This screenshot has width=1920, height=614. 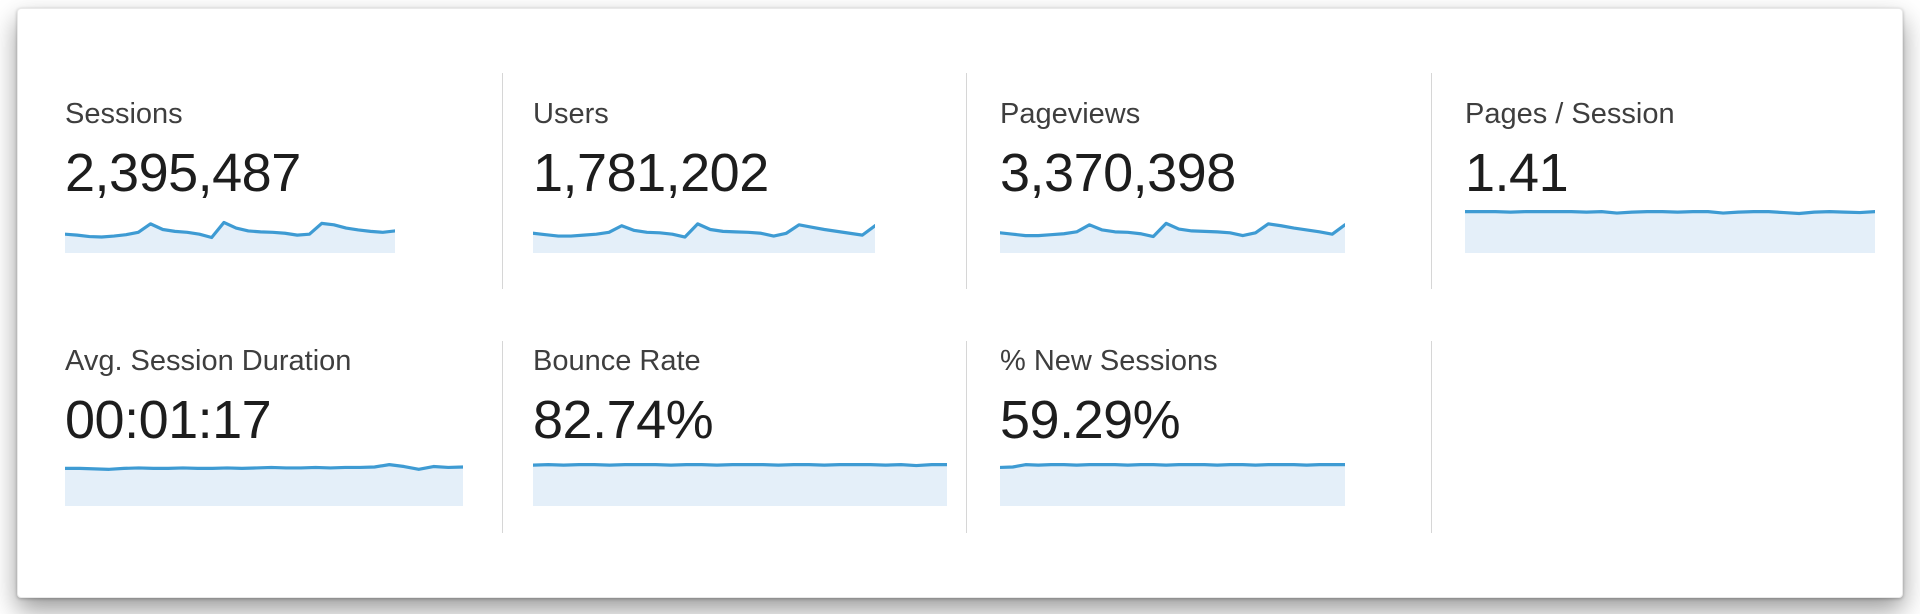 What do you see at coordinates (183, 173) in the screenshot?
I see `metric-value: 2,395,487` at bounding box center [183, 173].